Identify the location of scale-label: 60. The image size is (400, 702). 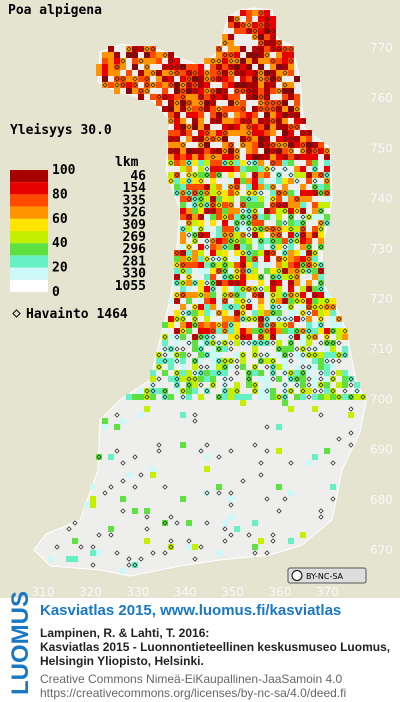
(60, 219).